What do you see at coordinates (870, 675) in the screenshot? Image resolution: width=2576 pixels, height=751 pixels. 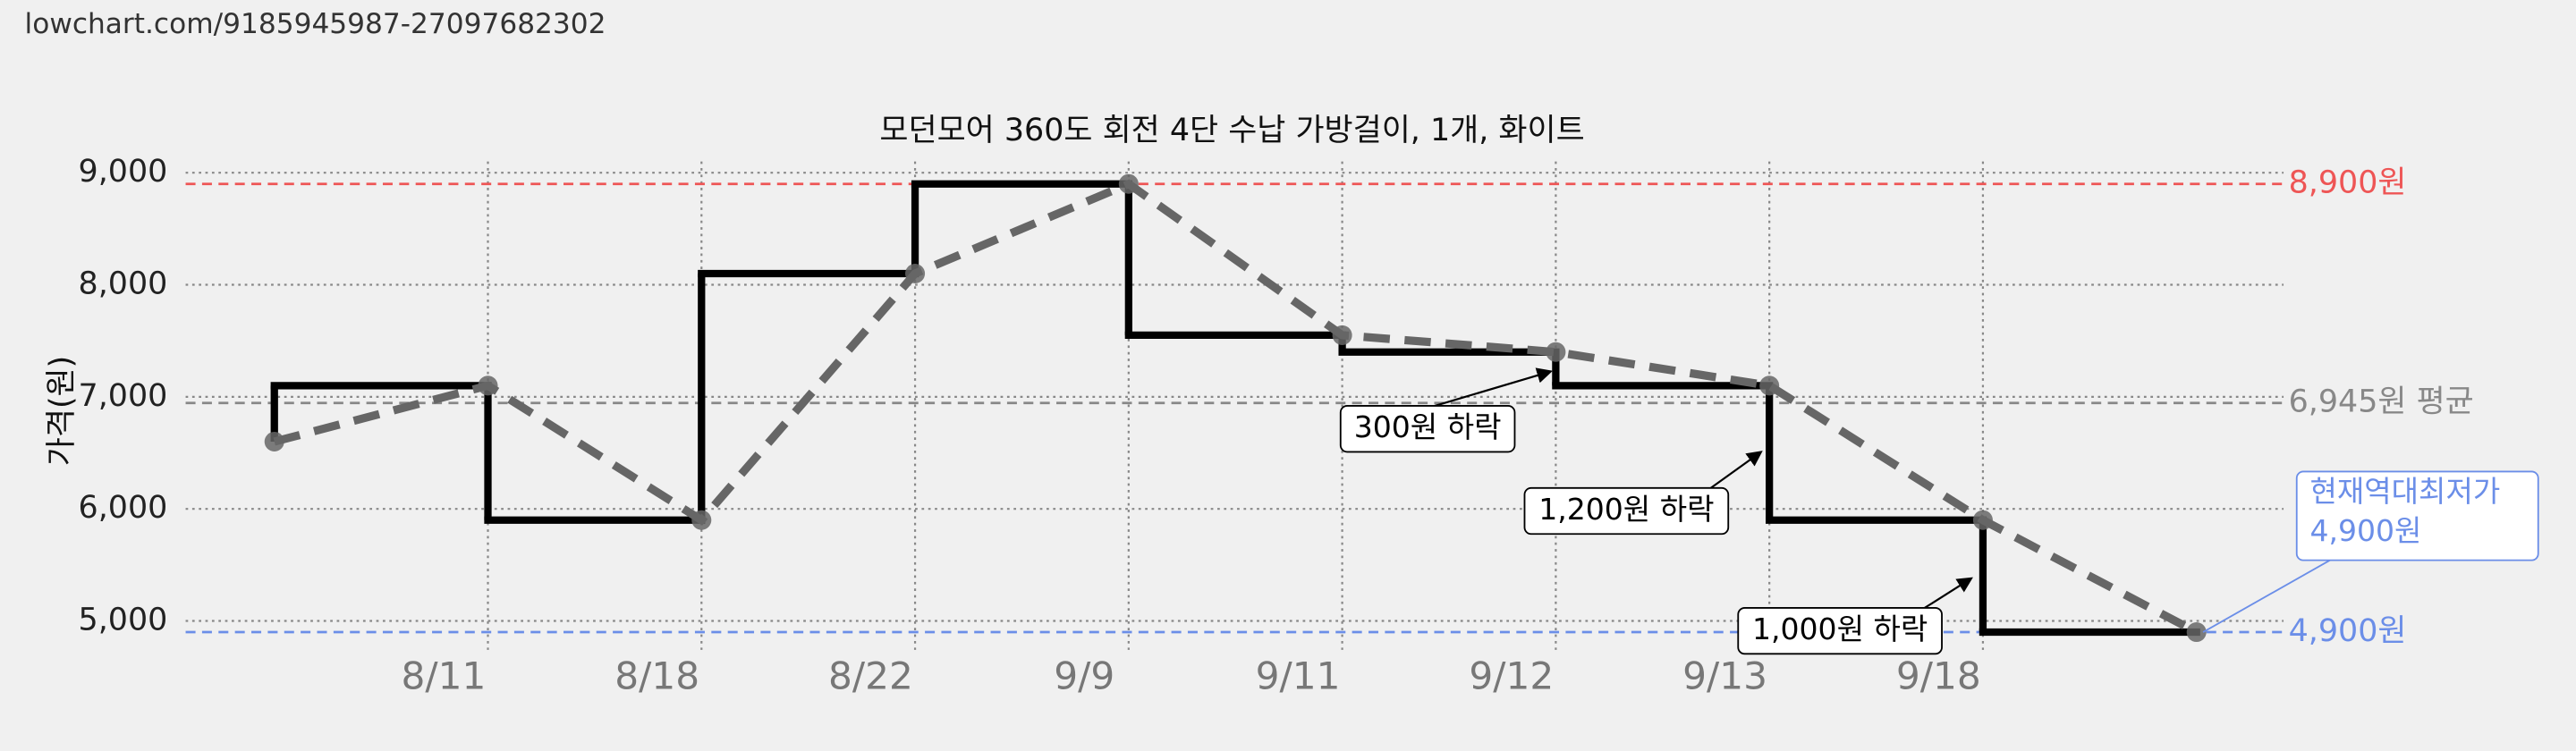 I see `x-tick-label: 8/22` at bounding box center [870, 675].